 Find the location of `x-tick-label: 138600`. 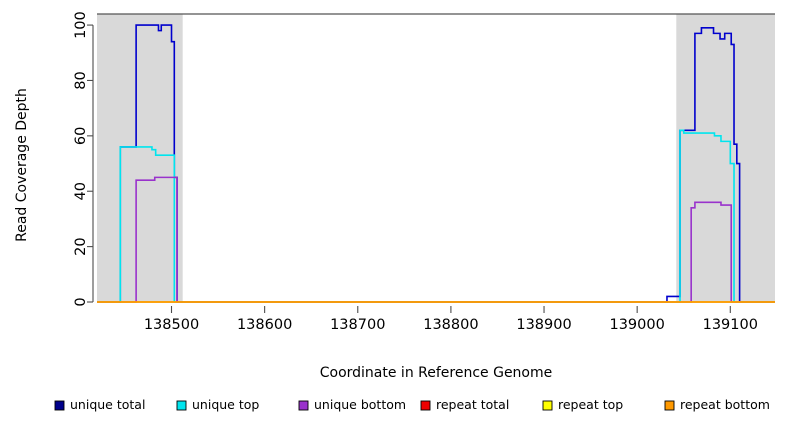

x-tick-label: 138600 is located at coordinates (264, 325).